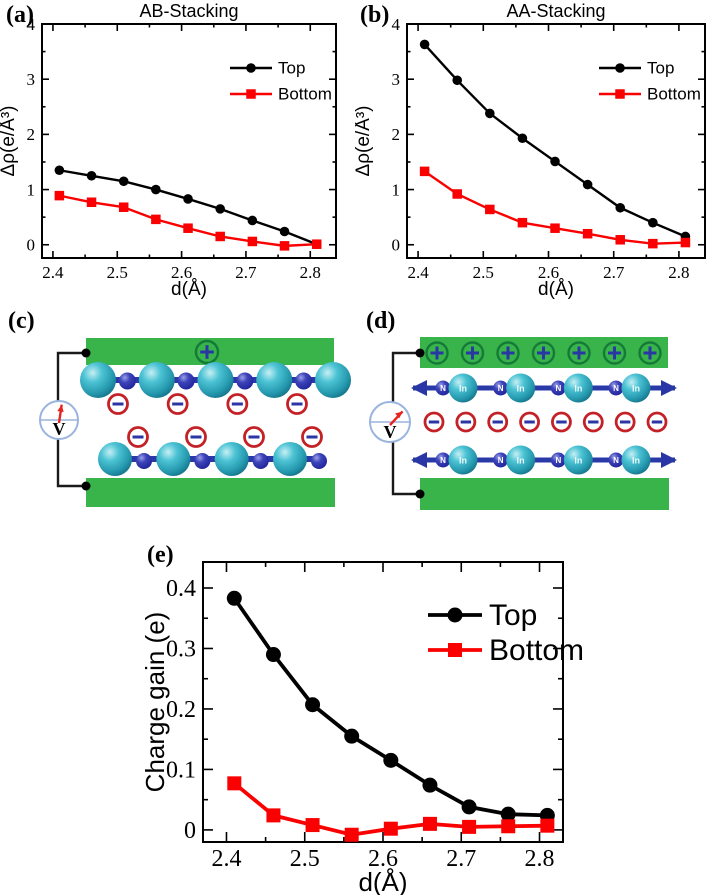 This screenshot has height=895, width=709. What do you see at coordinates (9, 141) in the screenshot?
I see `y-axis-label: Δρ(e/Å³)` at bounding box center [9, 141].